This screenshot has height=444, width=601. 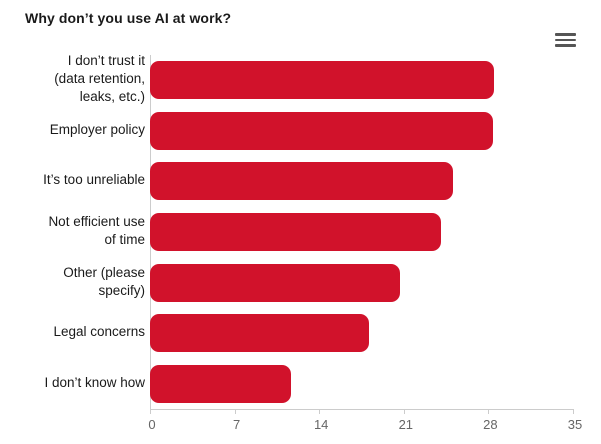 I want to click on x-axis-tick-label: 35, so click(x=575, y=424).